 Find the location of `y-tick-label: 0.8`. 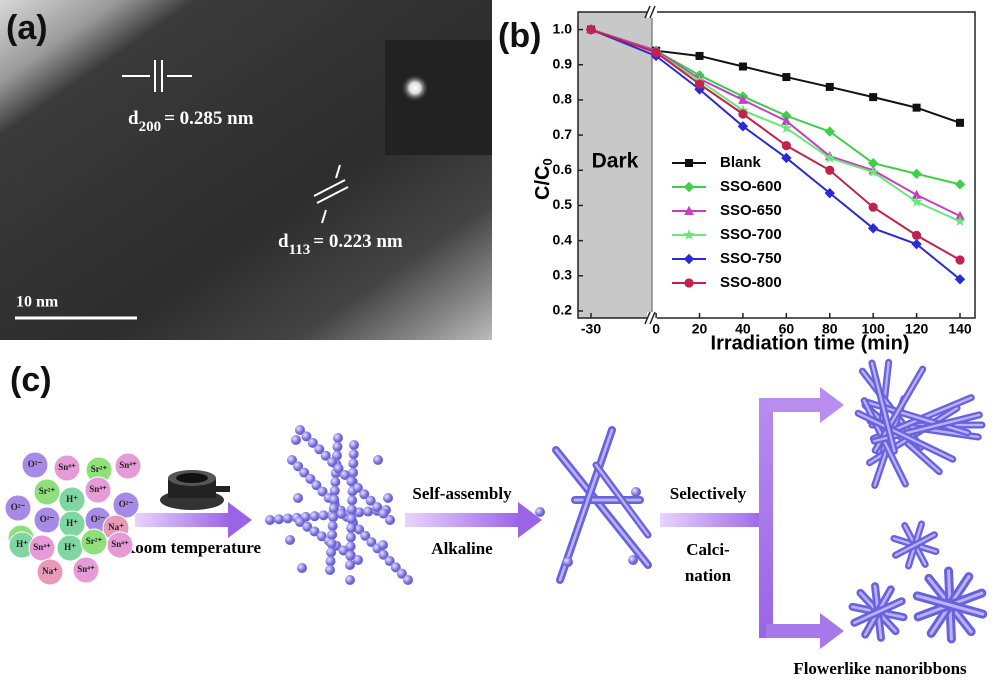

y-tick-label: 0.8 is located at coordinates (563, 99).